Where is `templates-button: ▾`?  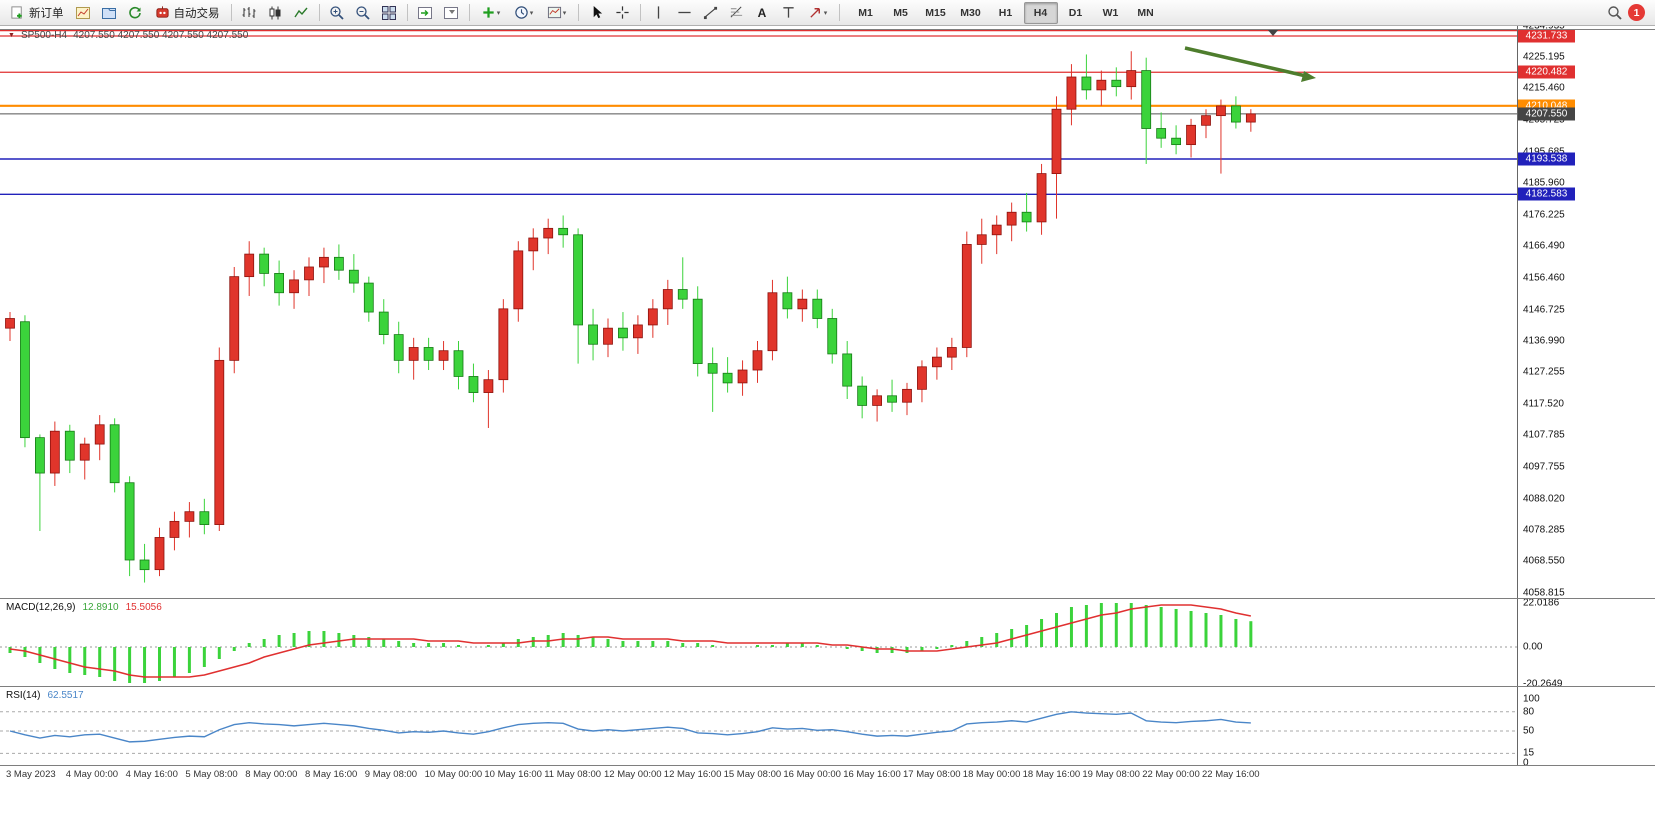 templates-button: ▾ is located at coordinates (557, 13).